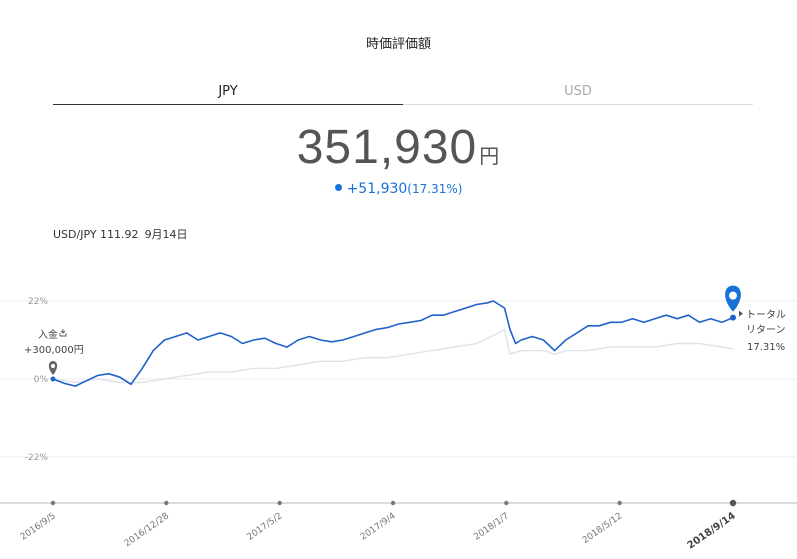  Describe the element at coordinates (741, 313) in the screenshot. I see `total-return-arrow-icon` at that location.